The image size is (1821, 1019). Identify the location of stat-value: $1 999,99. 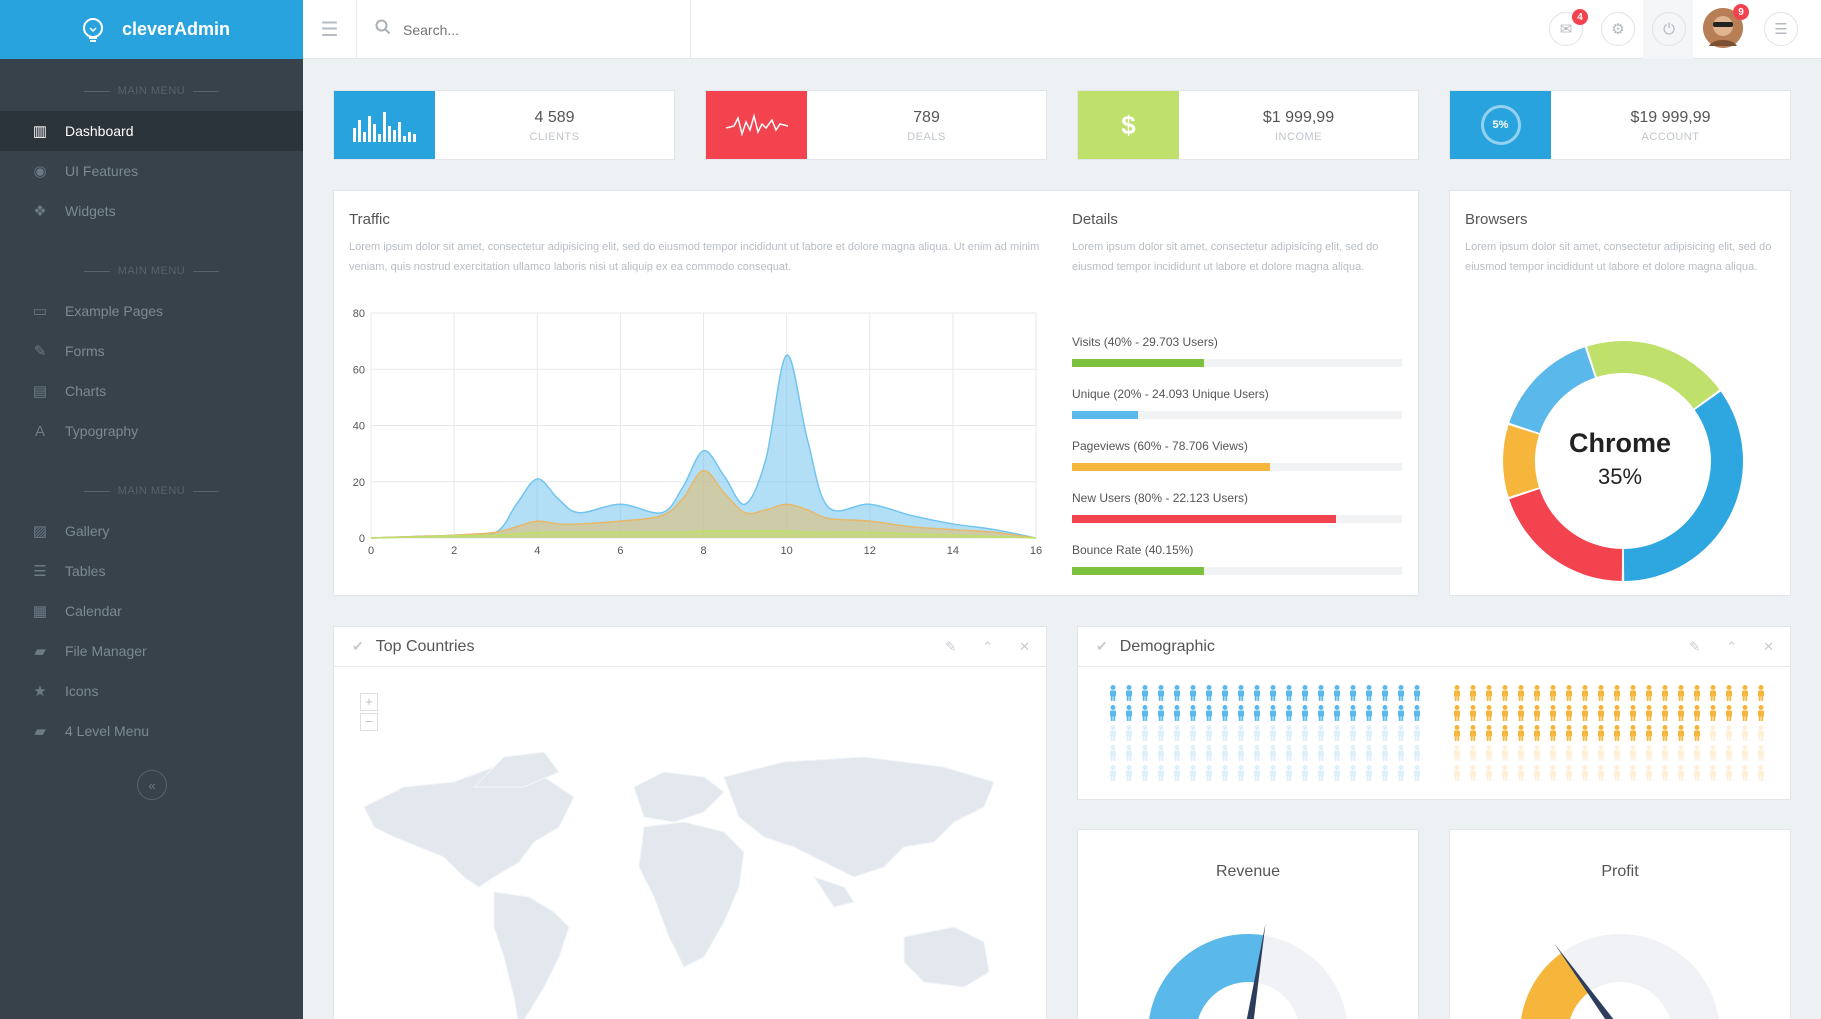
(1298, 117).